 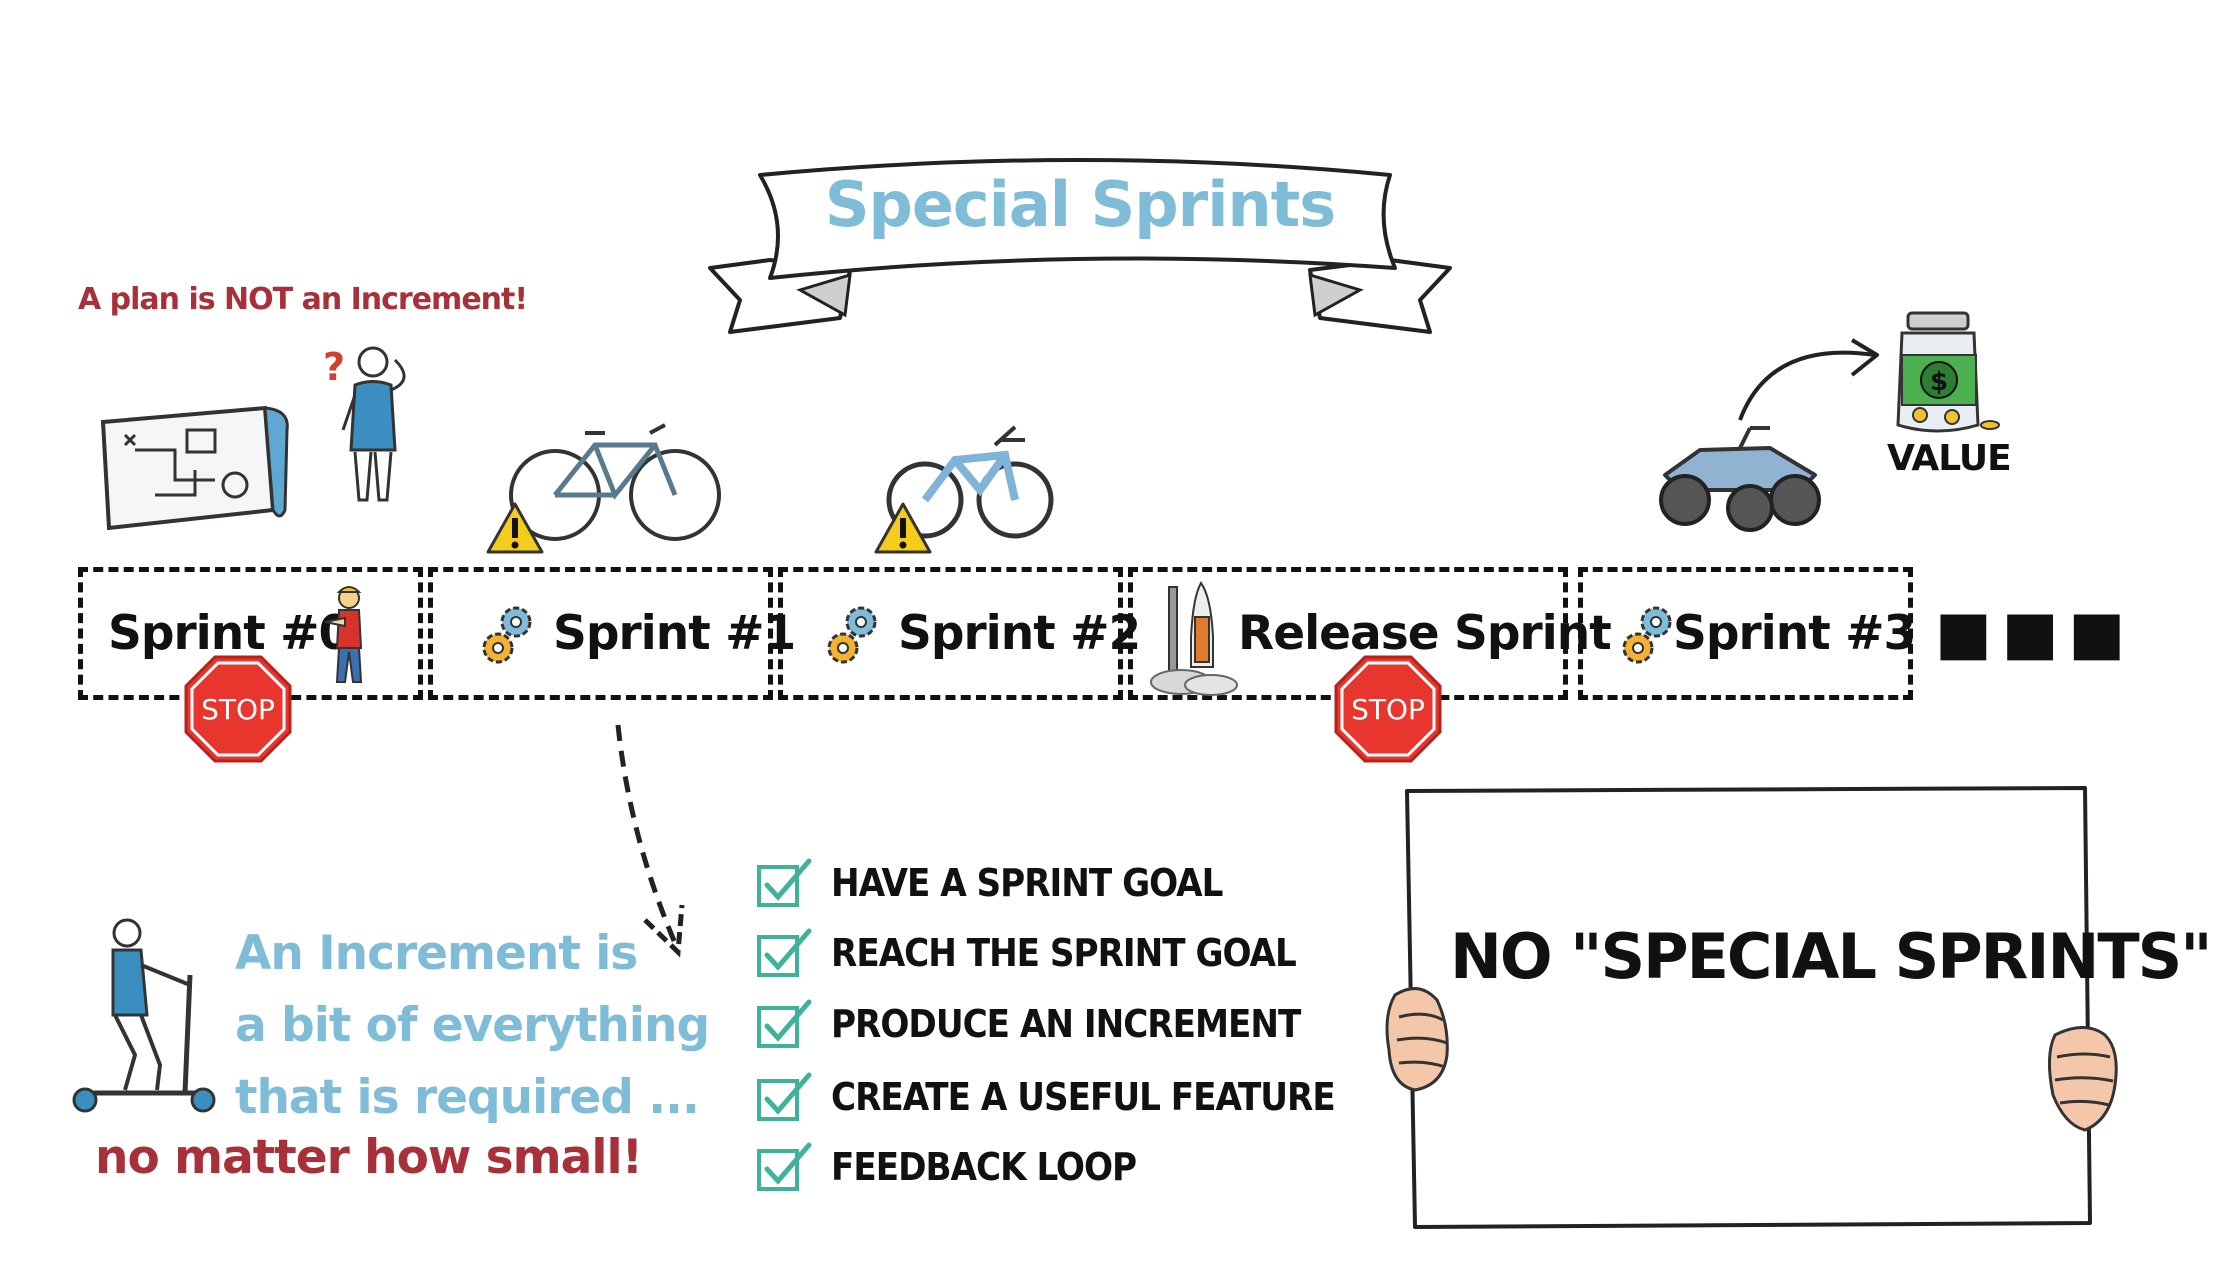 What do you see at coordinates (1949, 458) in the screenshot?
I see `value-label: VALUE` at bounding box center [1949, 458].